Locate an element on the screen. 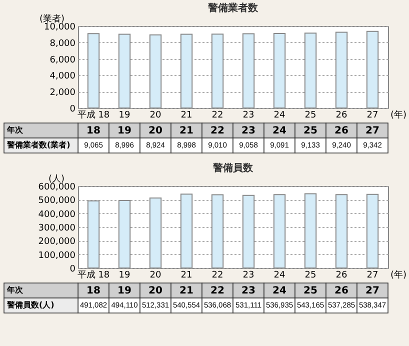  text: 警備員数(人) is located at coordinates (30, 305).